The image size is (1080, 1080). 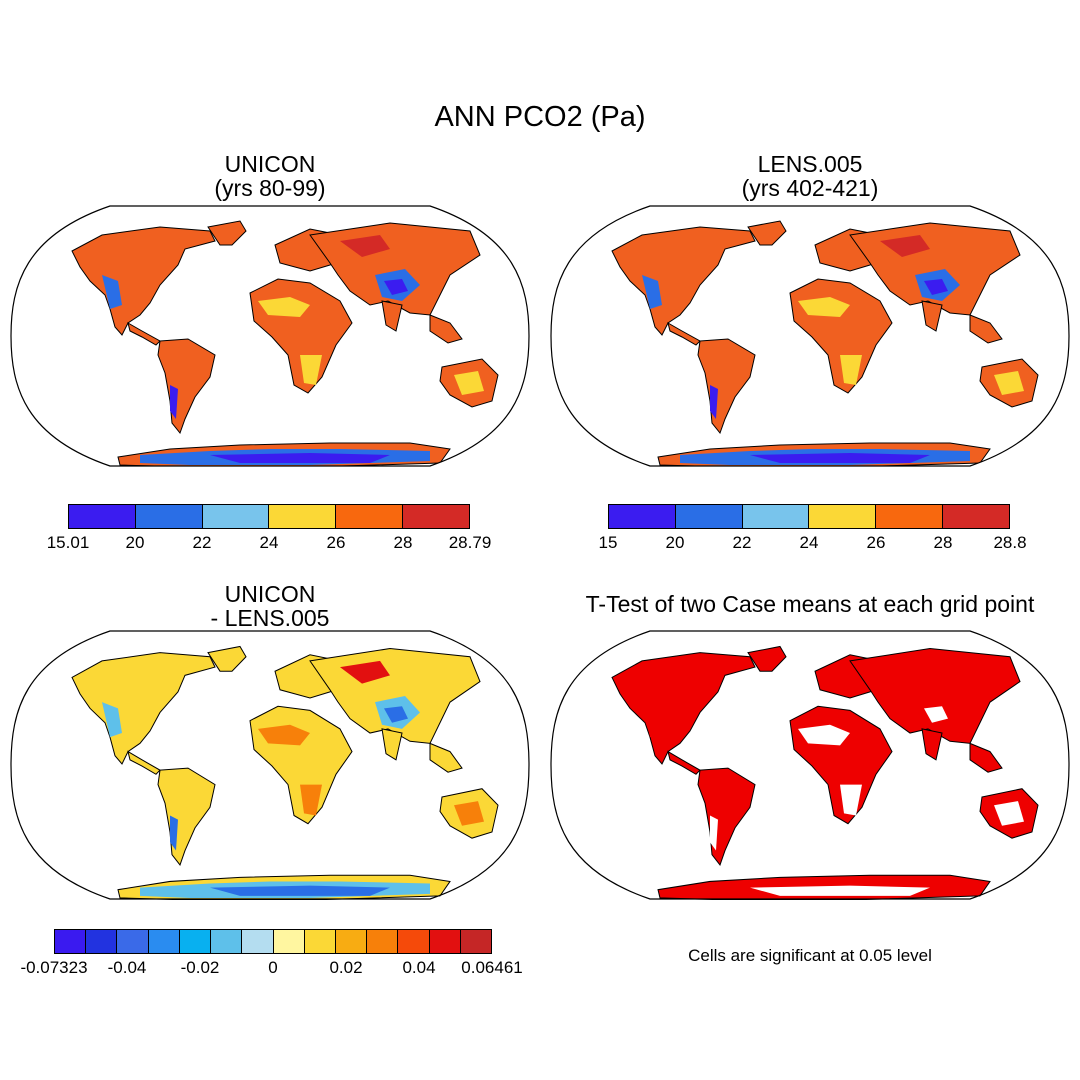 What do you see at coordinates (270, 594) in the screenshot?
I see `panel-diff-title-line1: UNICON` at bounding box center [270, 594].